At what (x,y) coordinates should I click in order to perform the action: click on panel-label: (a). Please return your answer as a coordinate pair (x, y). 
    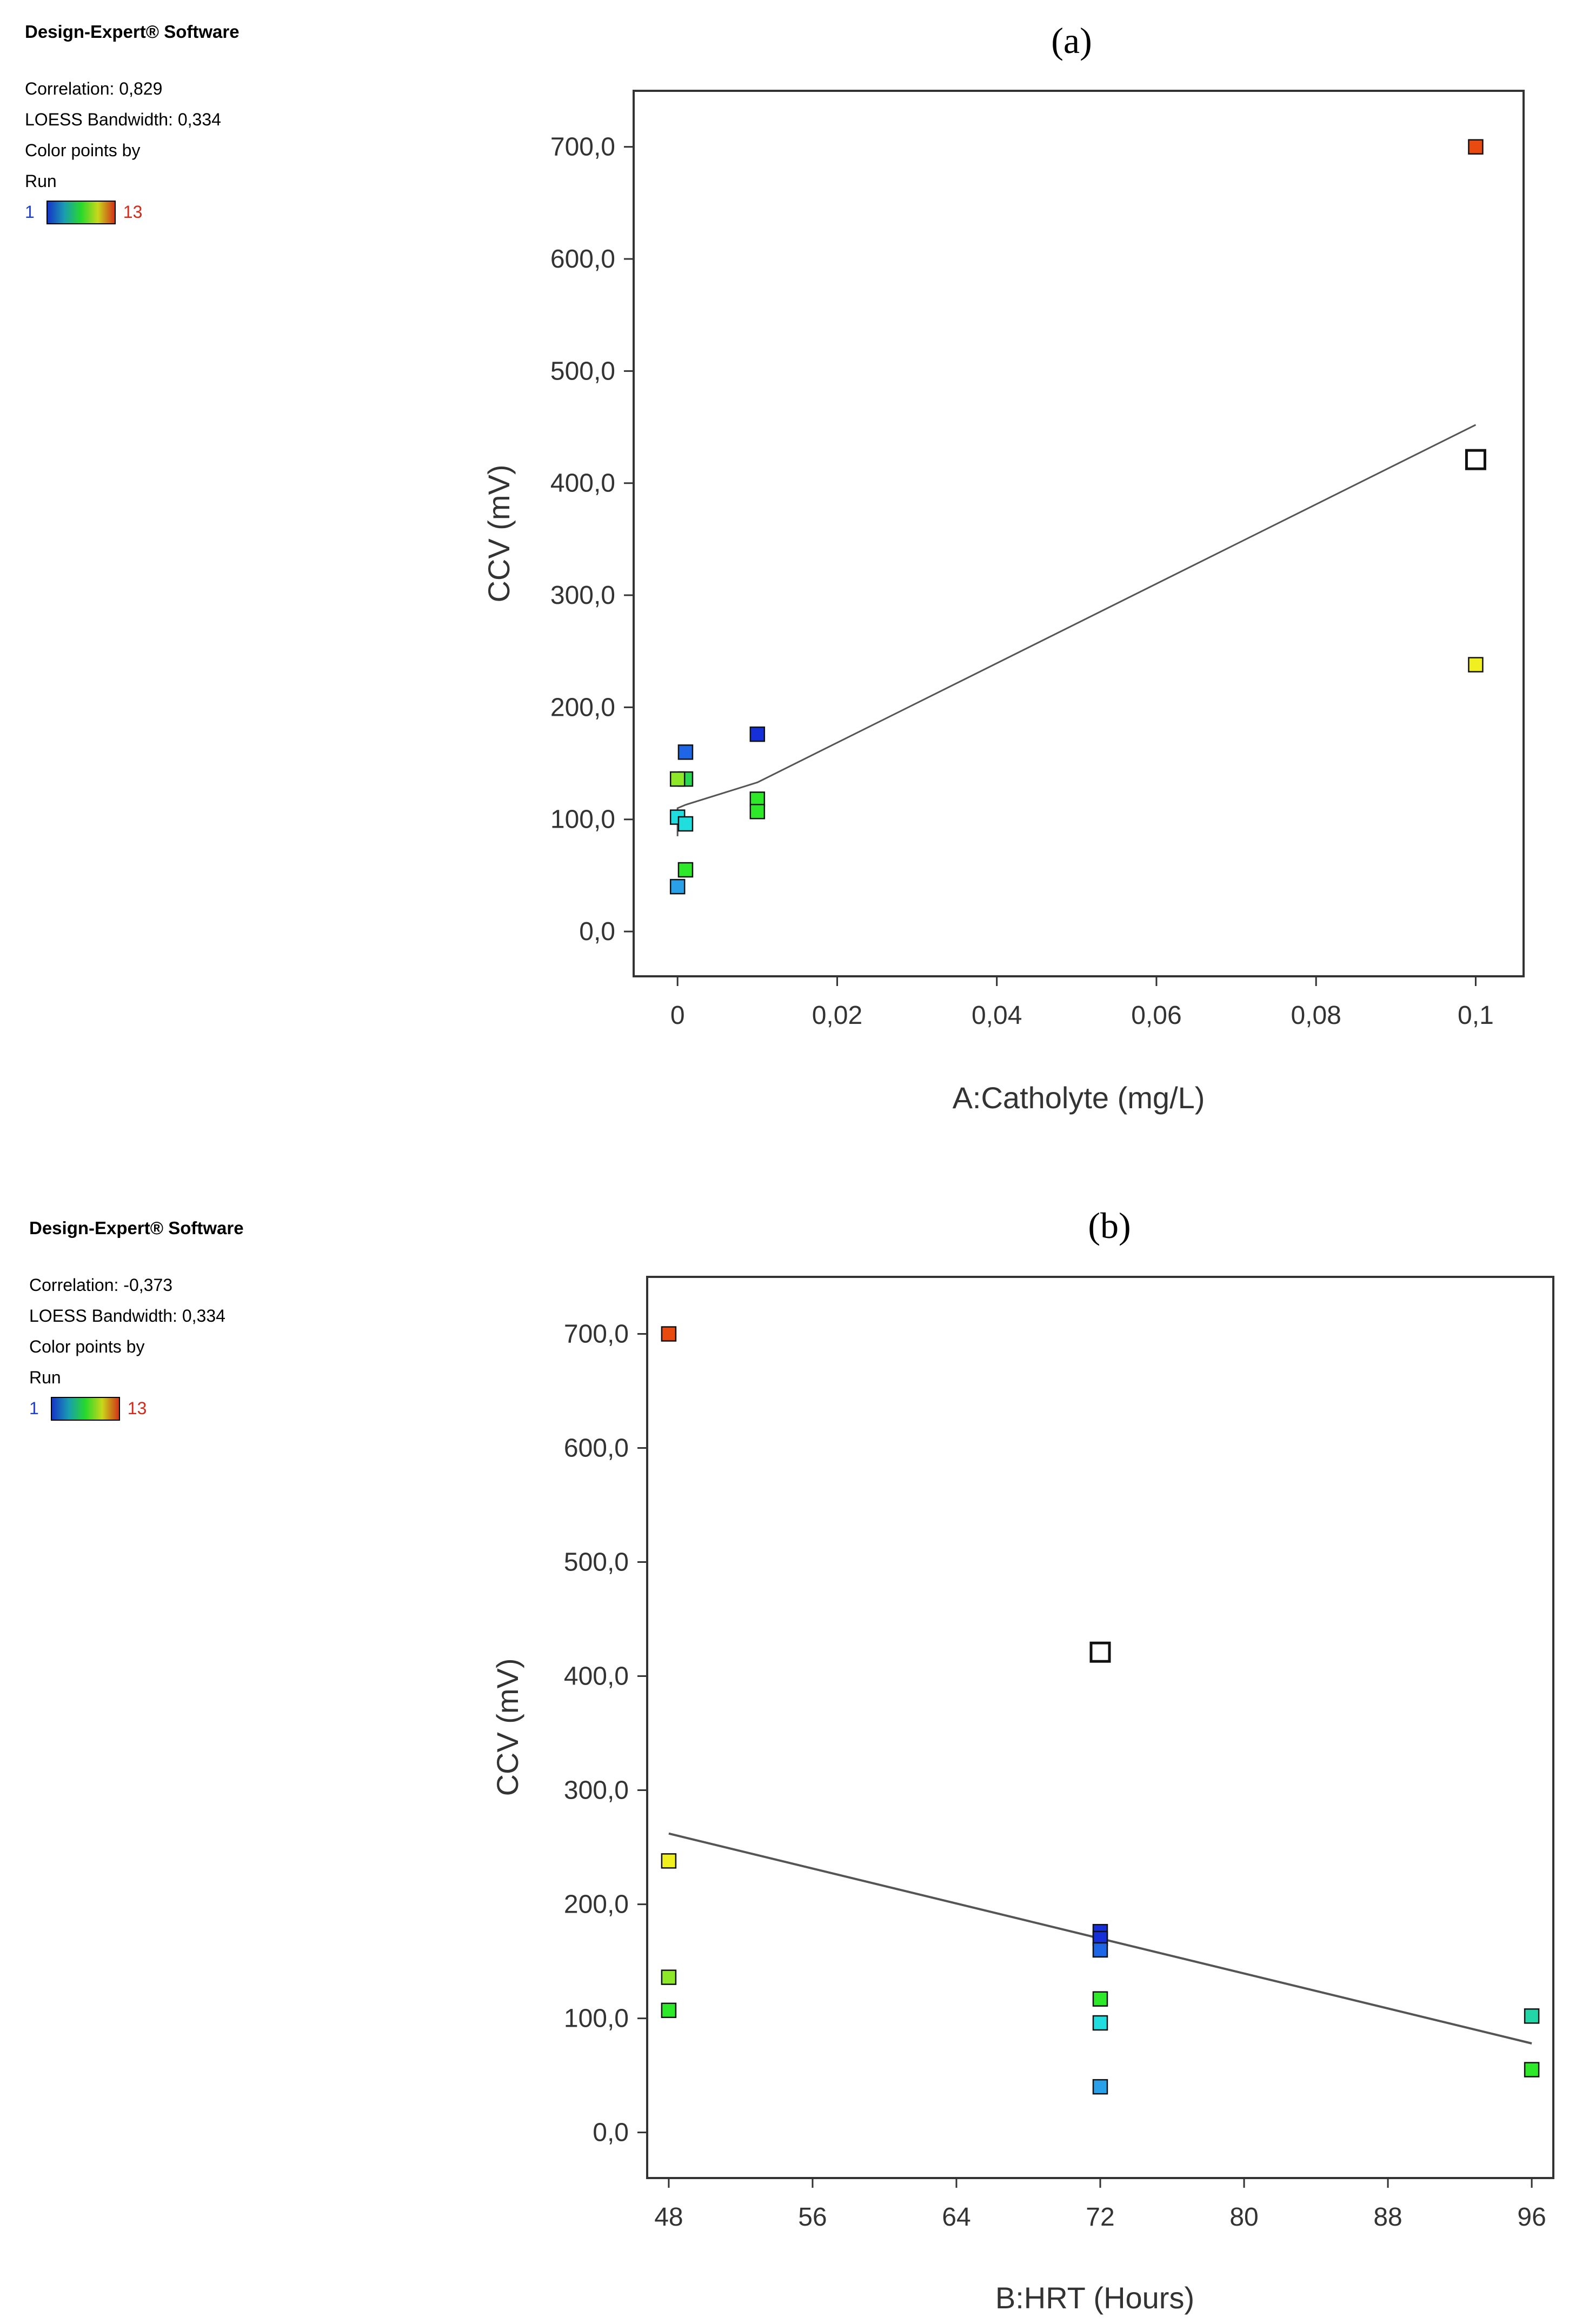
    Looking at the image, I should click on (1071, 40).